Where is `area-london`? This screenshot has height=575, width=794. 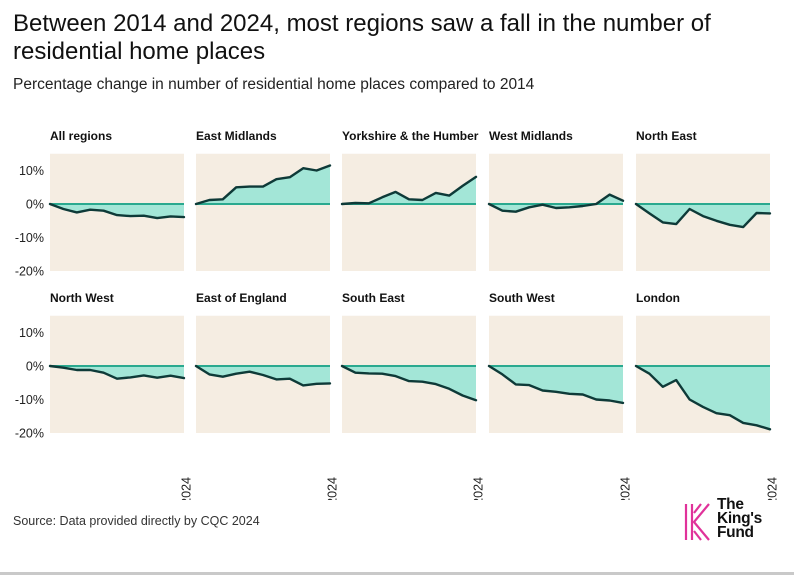
area-london is located at coordinates (703, 398).